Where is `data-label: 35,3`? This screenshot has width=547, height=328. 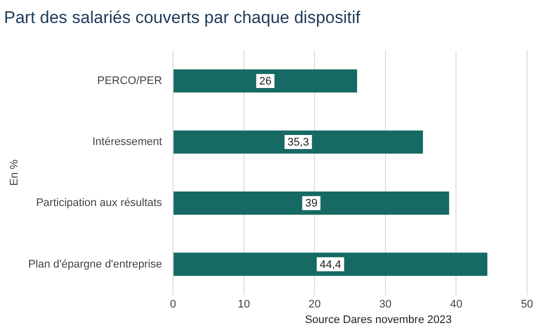 data-label: 35,3 is located at coordinates (298, 142).